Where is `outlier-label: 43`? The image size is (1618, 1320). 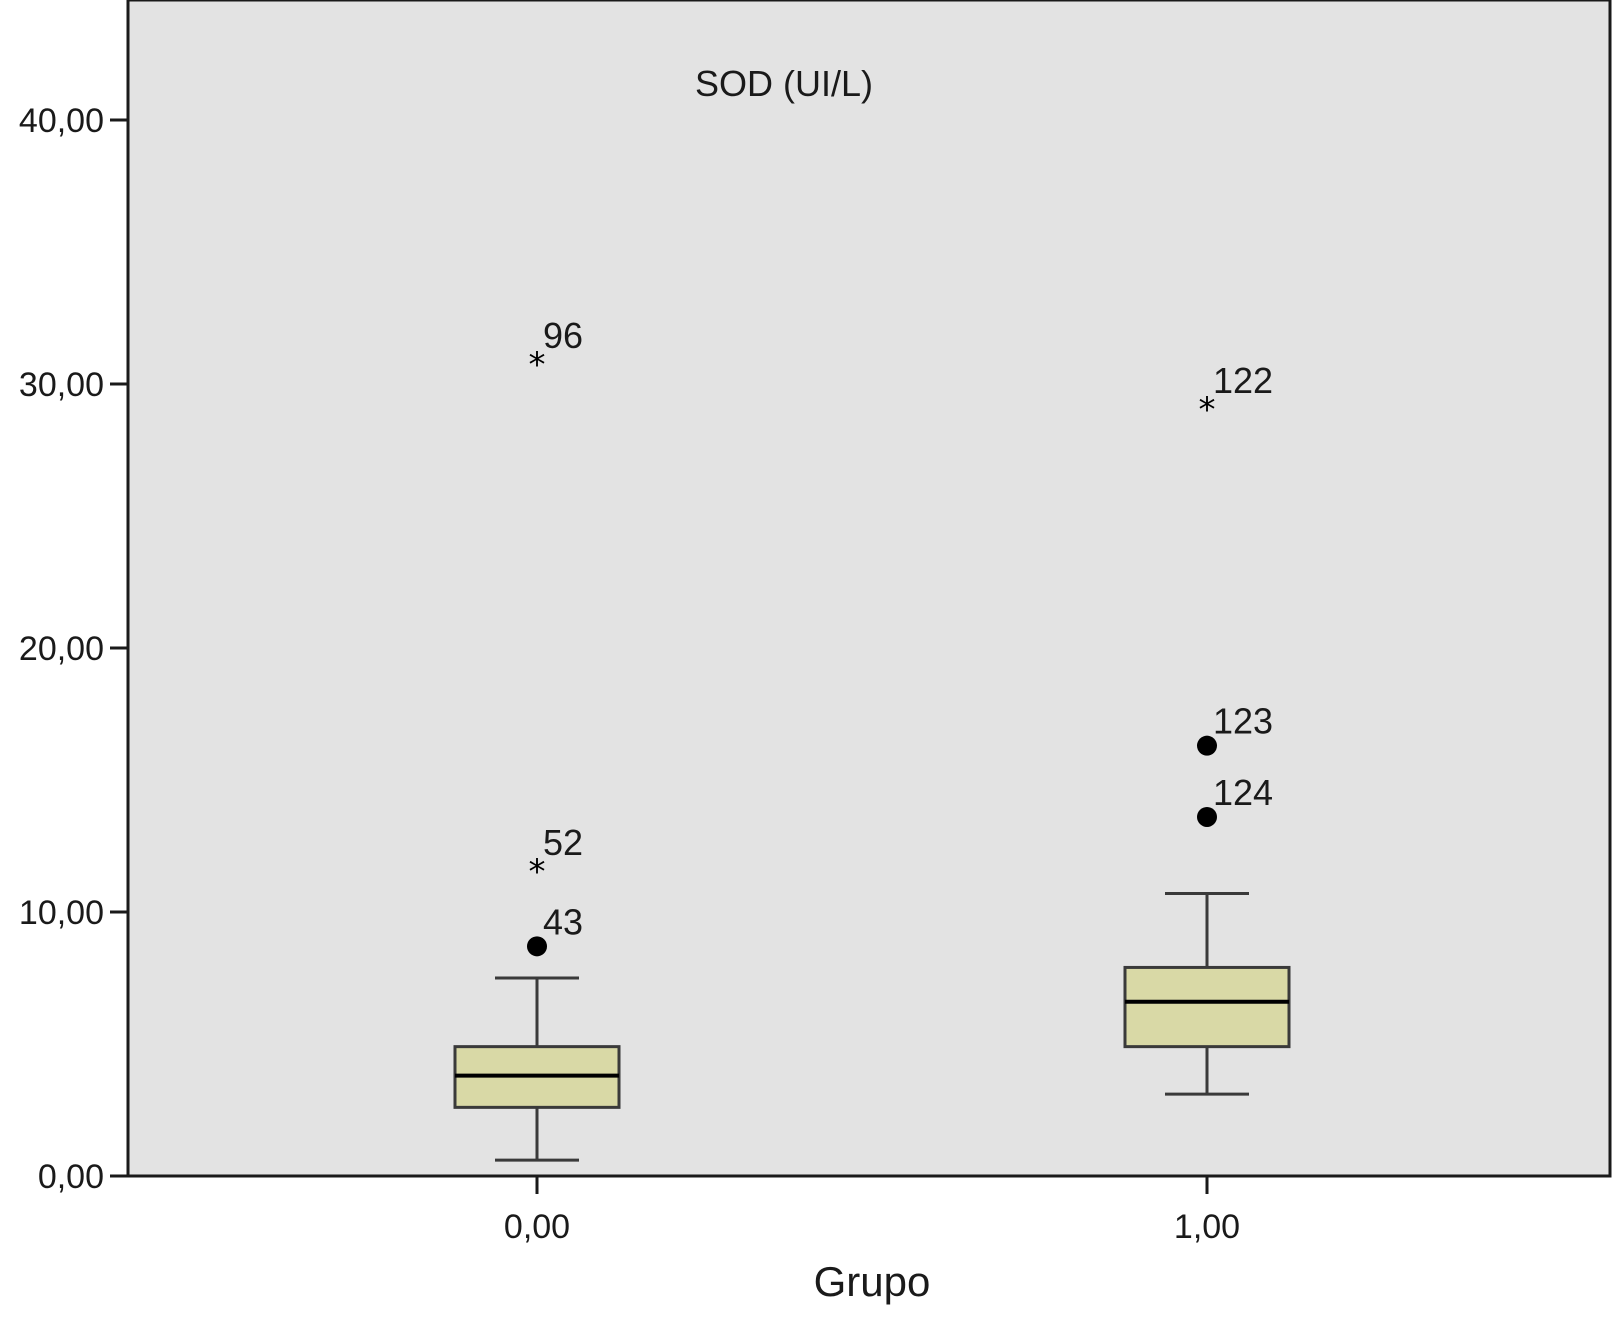 outlier-label: 43 is located at coordinates (563, 921).